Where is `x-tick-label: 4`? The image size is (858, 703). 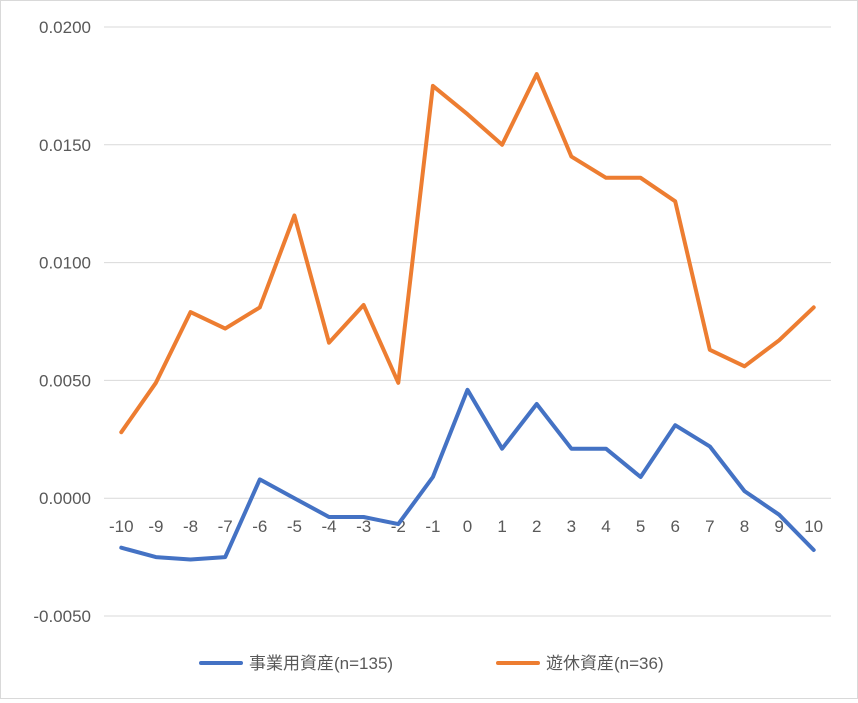 x-tick-label: 4 is located at coordinates (605, 526).